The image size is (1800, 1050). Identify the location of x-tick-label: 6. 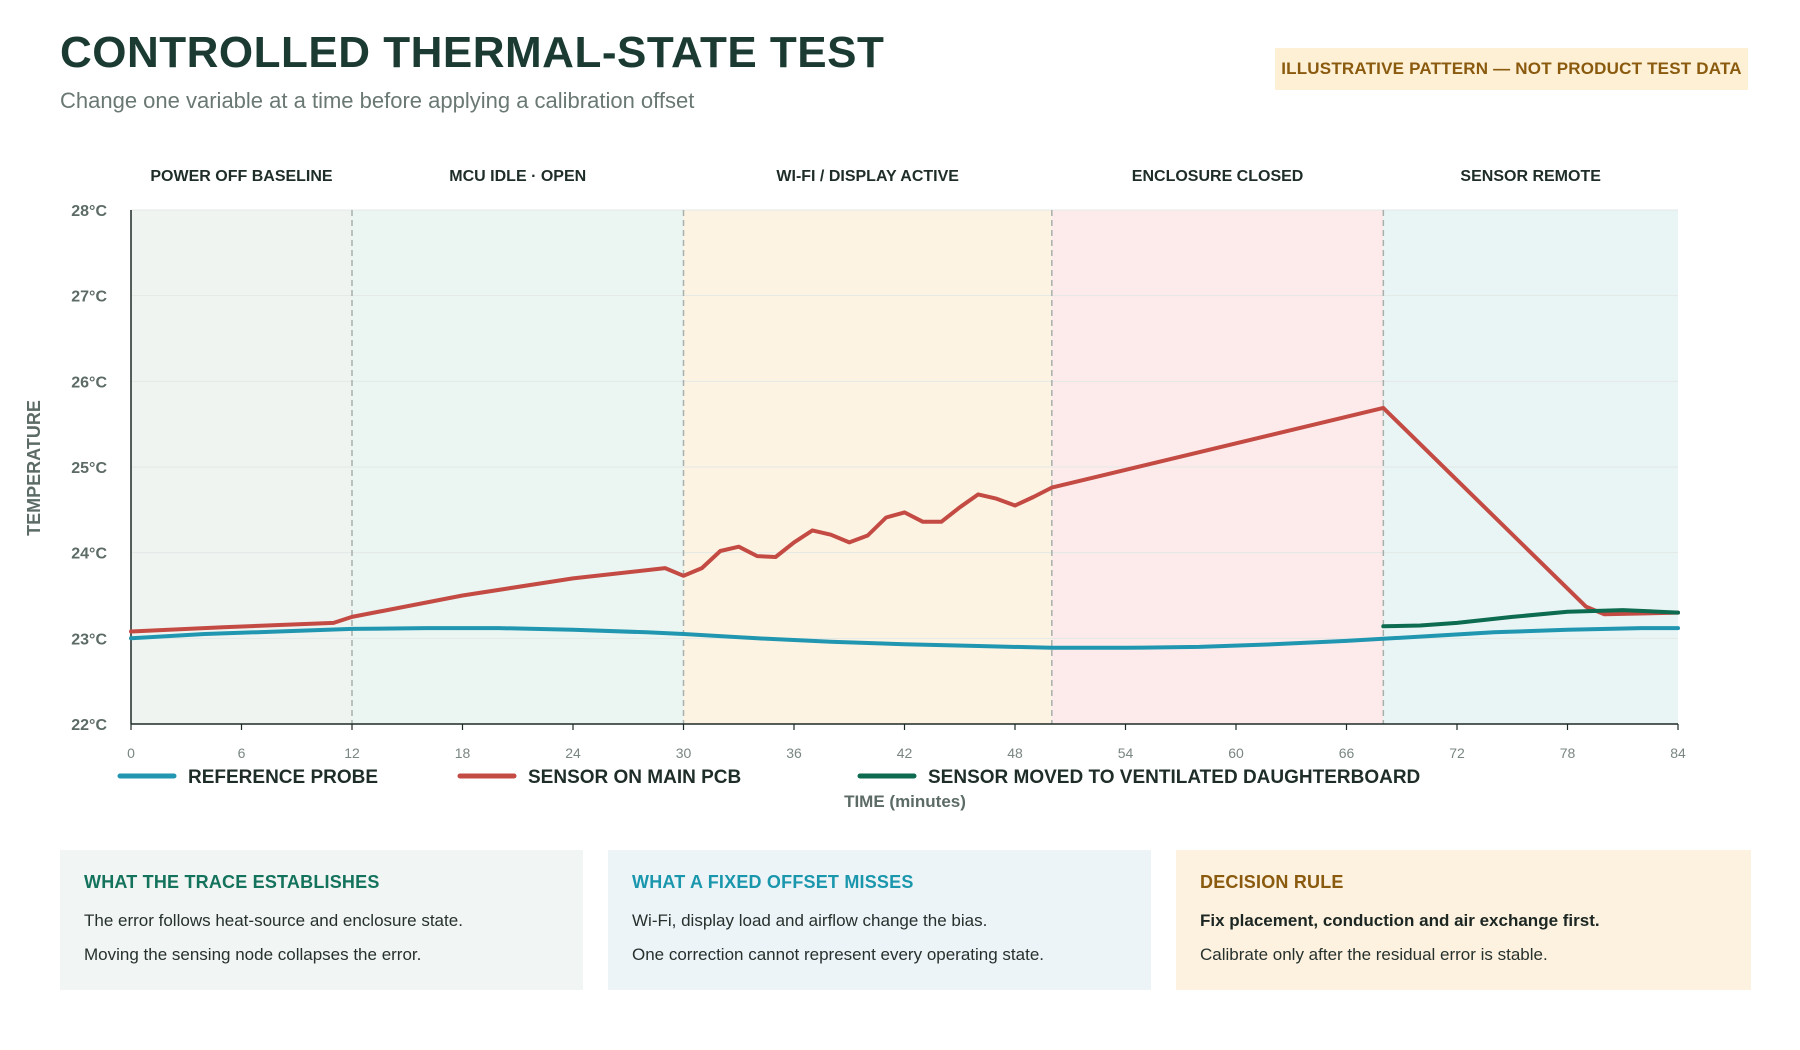
(242, 753).